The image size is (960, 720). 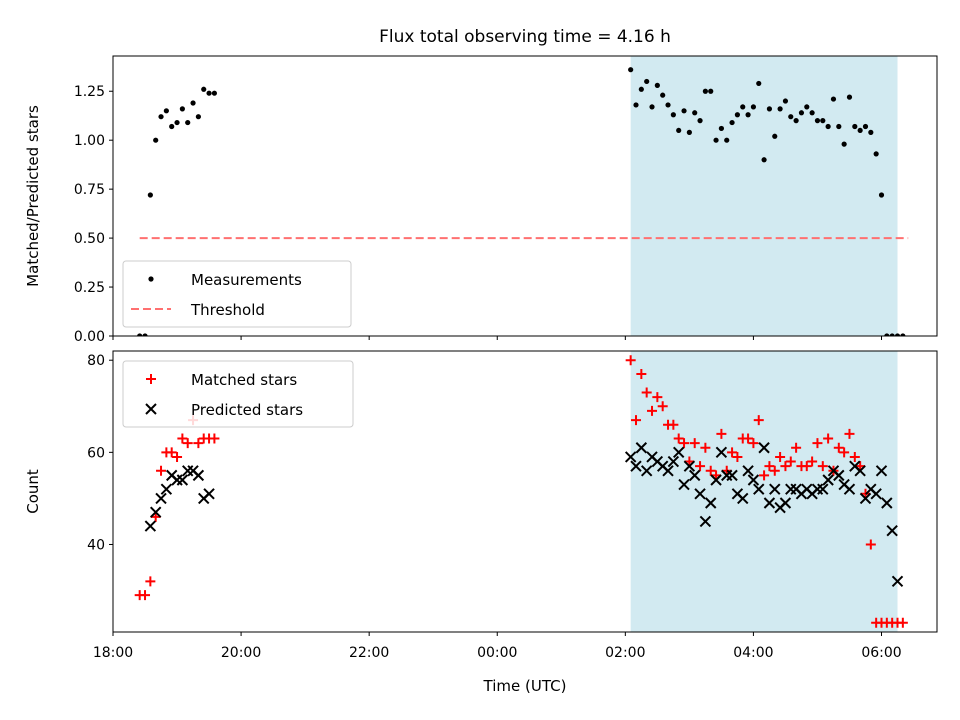 What do you see at coordinates (238, 394) in the screenshot?
I see `legend: Matched stars Predicted stars` at bounding box center [238, 394].